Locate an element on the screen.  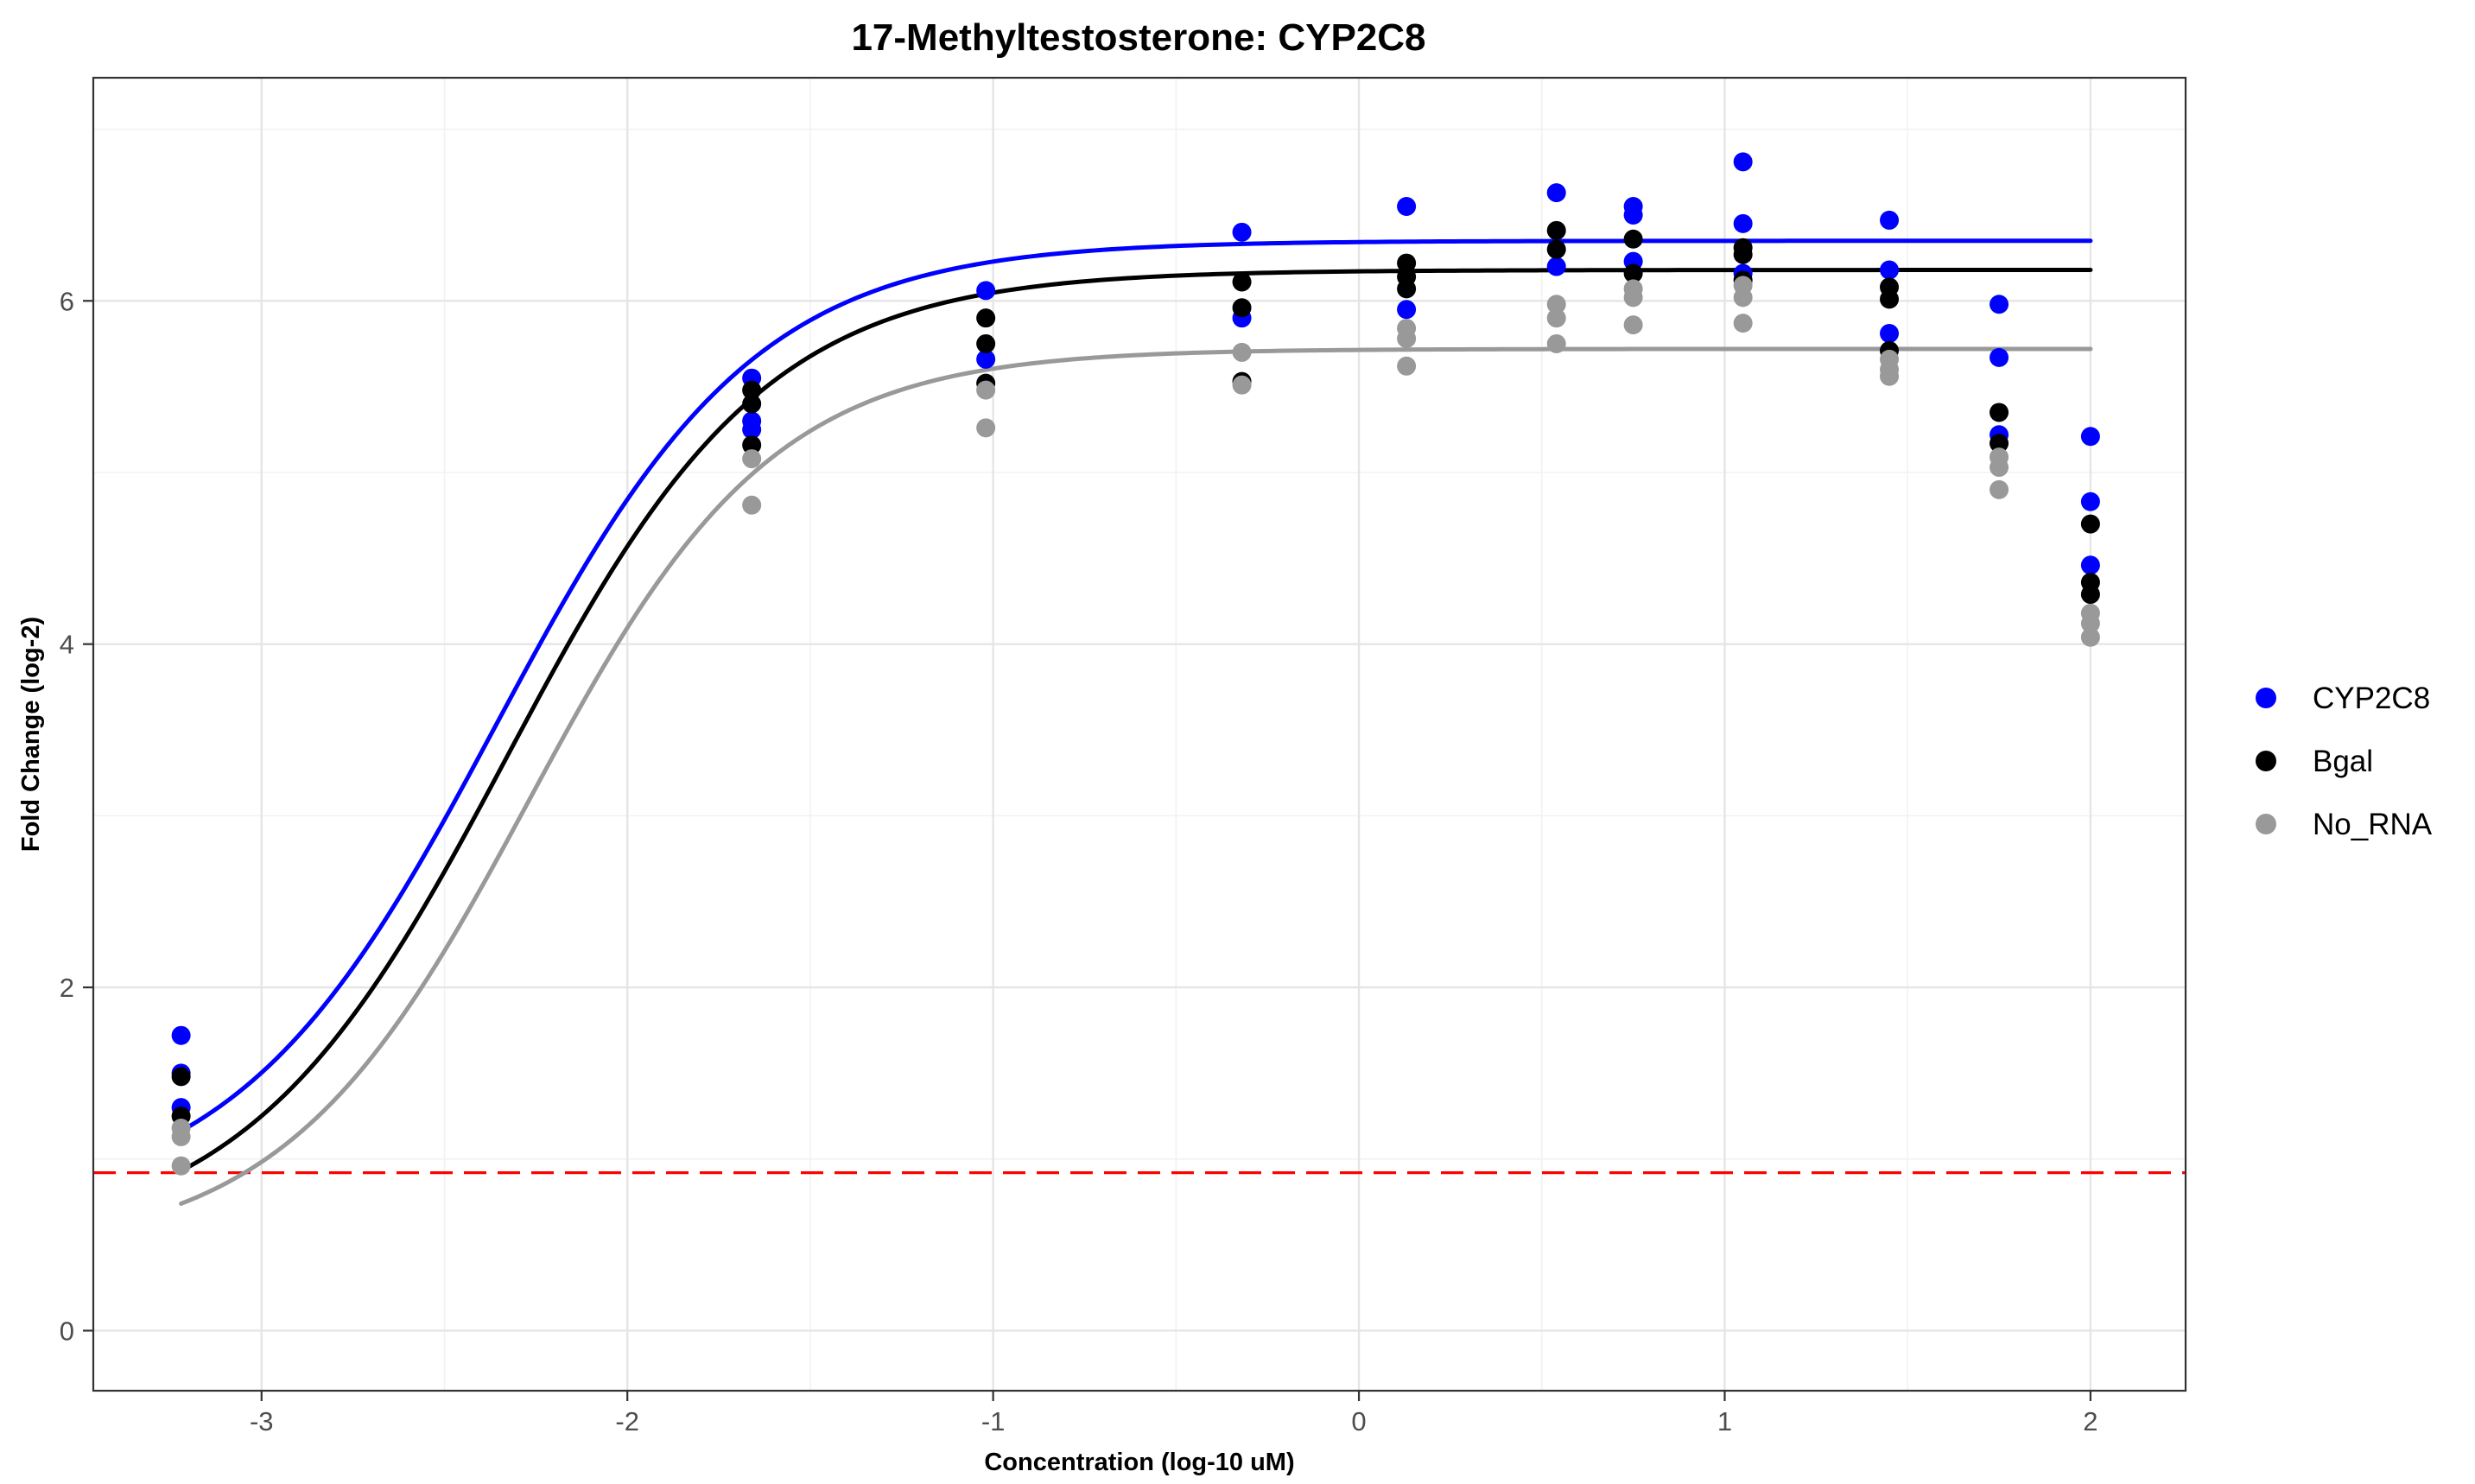
x-axis: -3 -2 -1 0 1 2 is located at coordinates (1174, 1413).